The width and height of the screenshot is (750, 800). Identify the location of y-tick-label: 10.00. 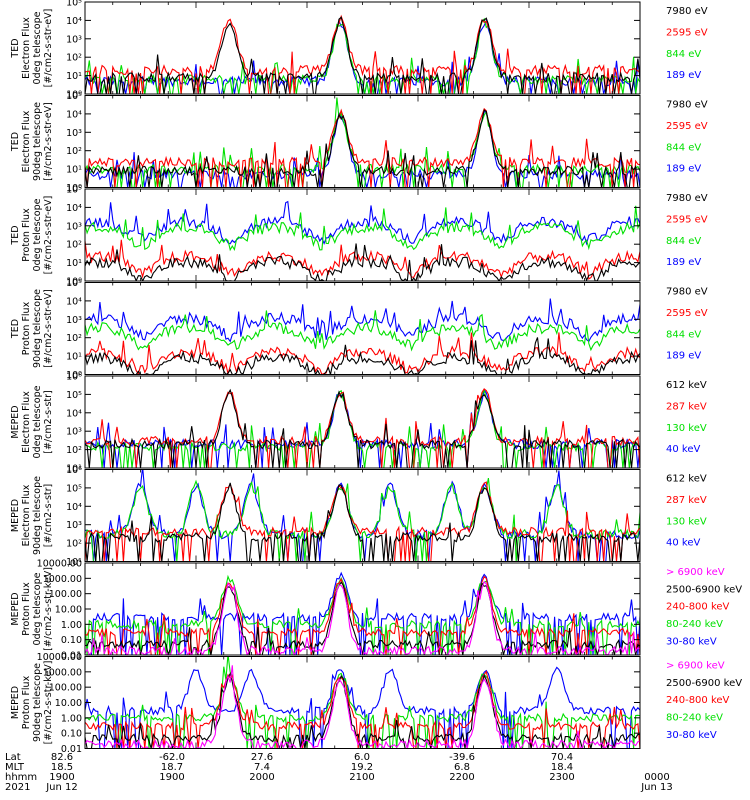
(68, 703).